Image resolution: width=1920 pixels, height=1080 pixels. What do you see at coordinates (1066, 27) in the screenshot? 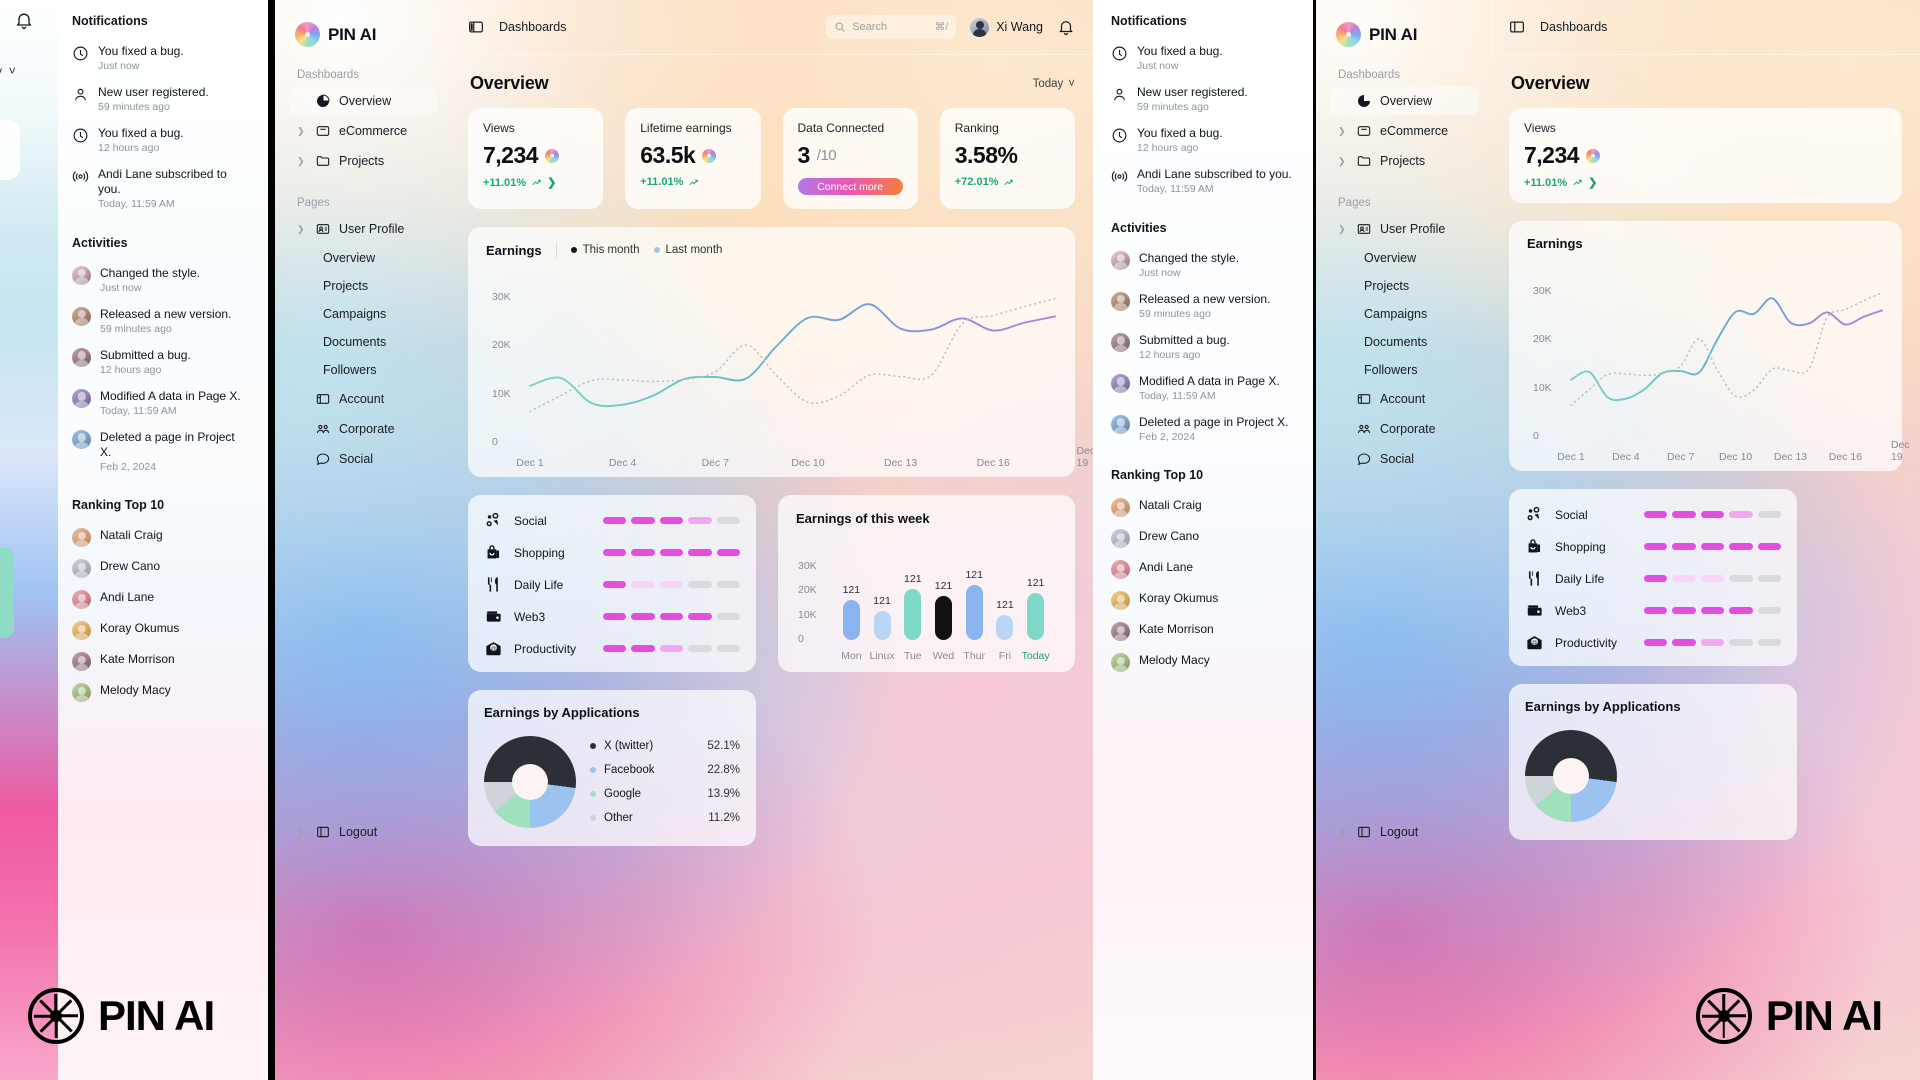
I see `bell-icon` at bounding box center [1066, 27].